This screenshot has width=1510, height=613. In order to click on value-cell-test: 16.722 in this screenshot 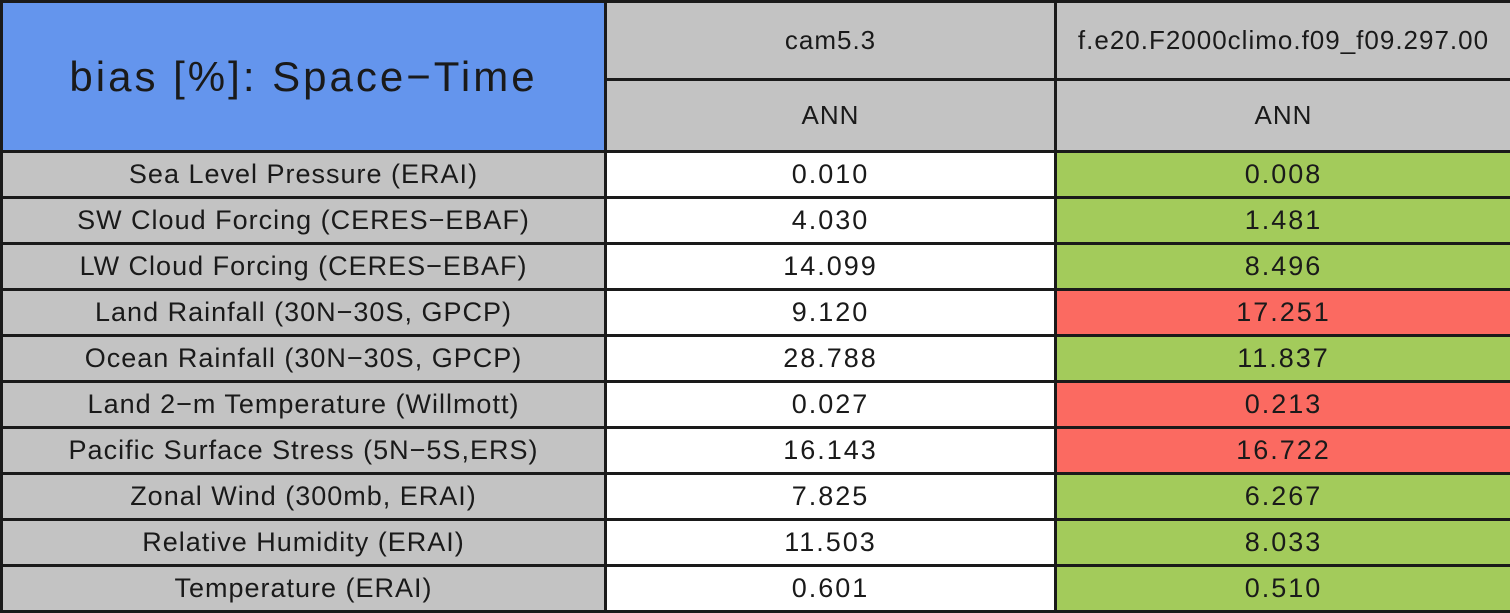, I will do `click(1283, 451)`.